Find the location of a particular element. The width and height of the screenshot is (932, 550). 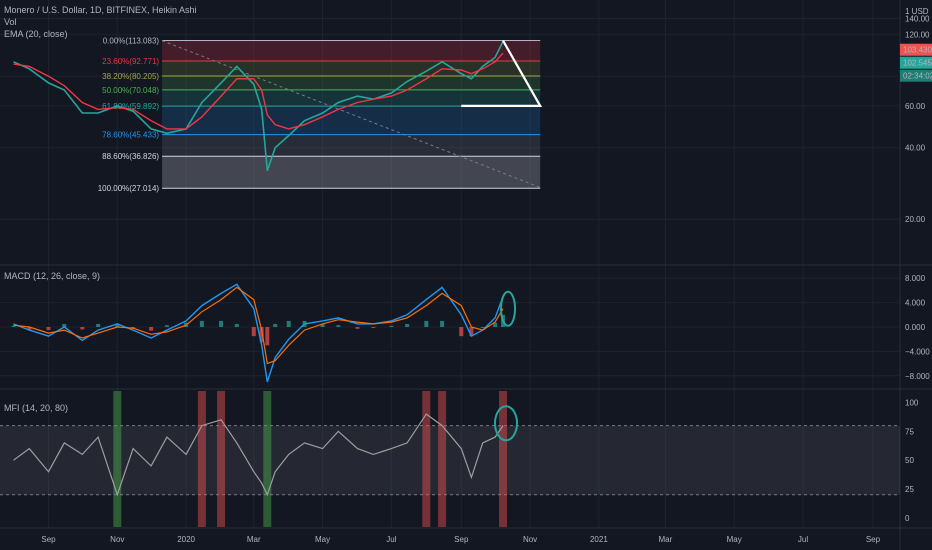

ema-price-badge is located at coordinates (916, 62).